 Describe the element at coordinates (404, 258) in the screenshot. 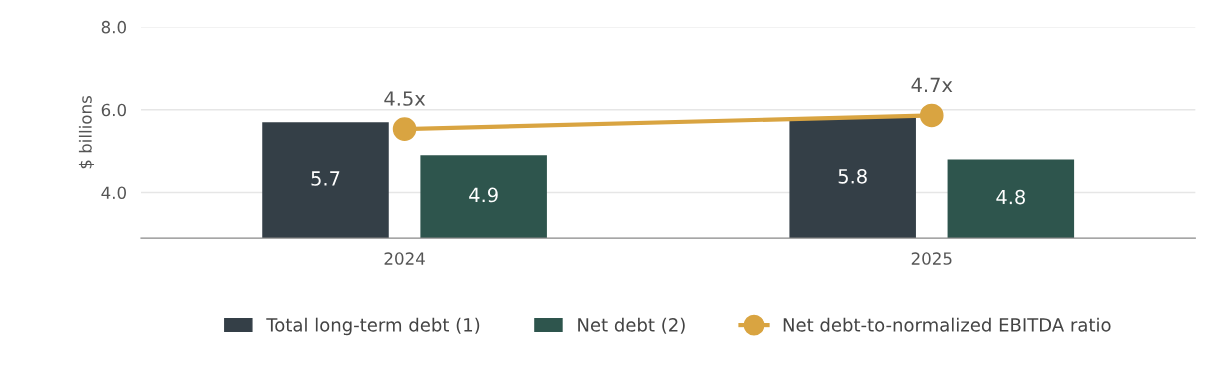

I see `x-tick-label: 2024` at that location.